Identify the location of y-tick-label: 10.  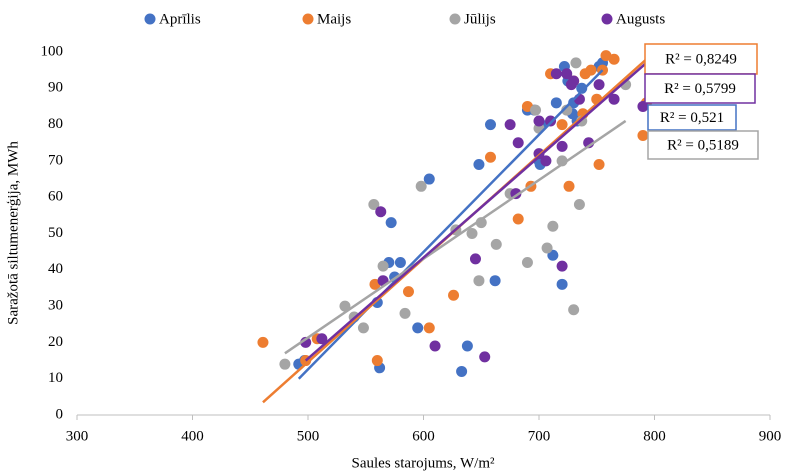
(55, 378).